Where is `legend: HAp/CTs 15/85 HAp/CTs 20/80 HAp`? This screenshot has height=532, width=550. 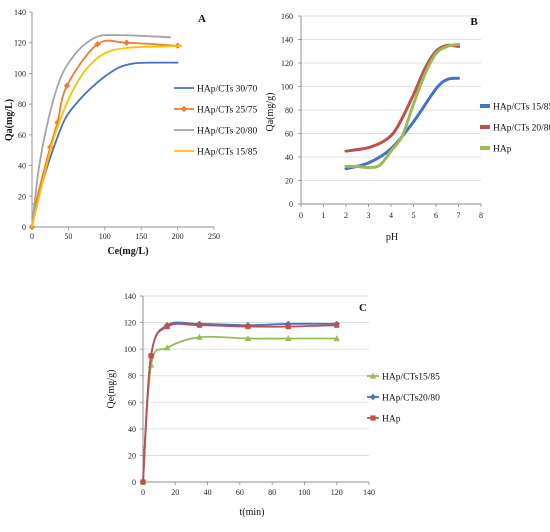 legend: HAp/CTs 15/85 HAp/CTs 20/80 HAp is located at coordinates (515, 129).